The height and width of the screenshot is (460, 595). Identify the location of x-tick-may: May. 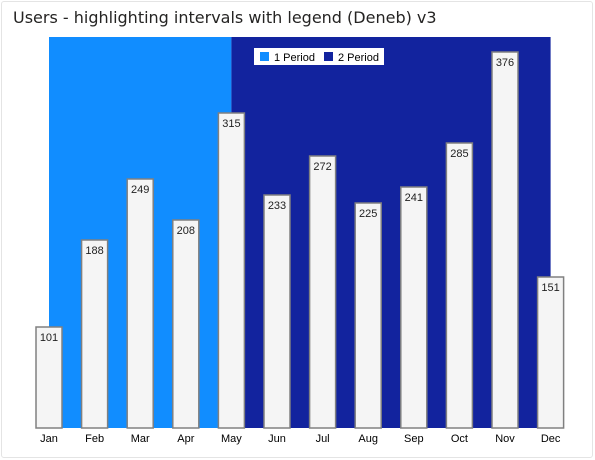
(231, 439).